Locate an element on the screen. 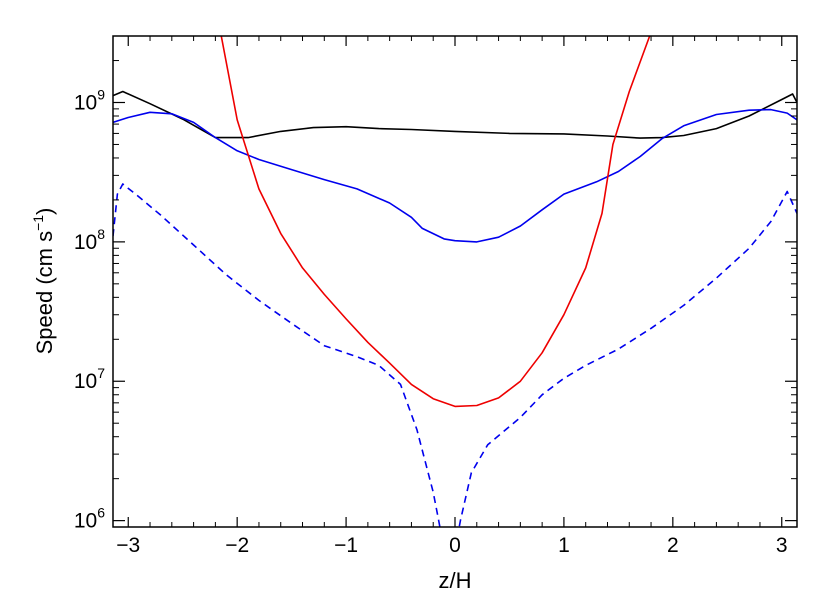 The width and height of the screenshot is (830, 600). x-tick-label-5: 2 is located at coordinates (673, 545).